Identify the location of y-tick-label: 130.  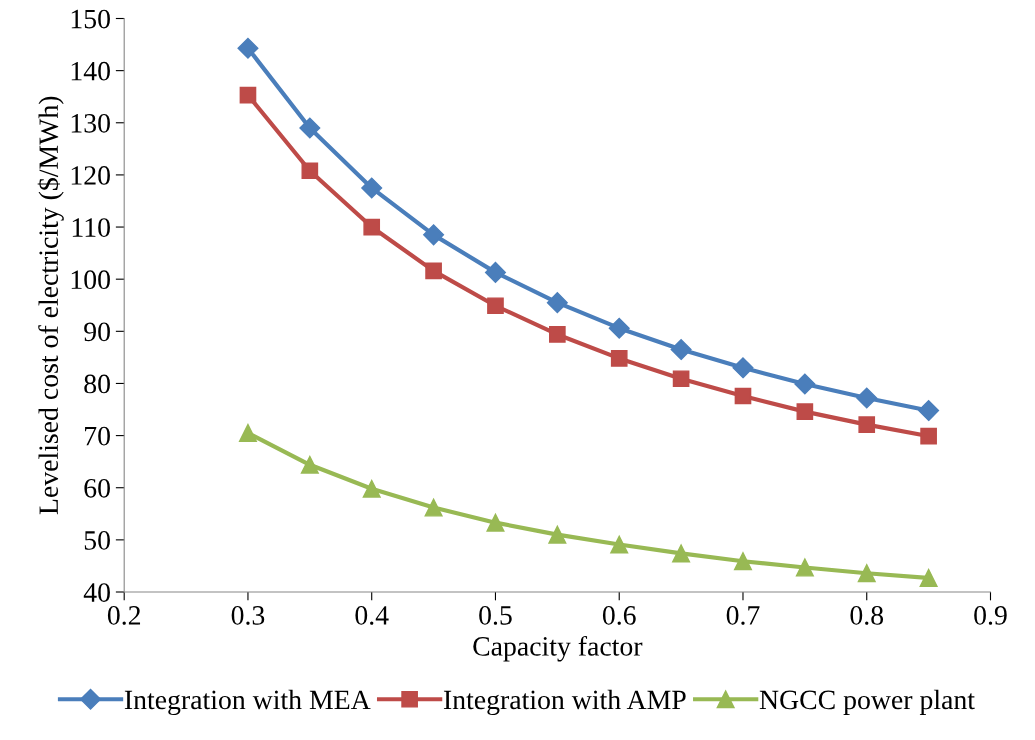
(90, 123).